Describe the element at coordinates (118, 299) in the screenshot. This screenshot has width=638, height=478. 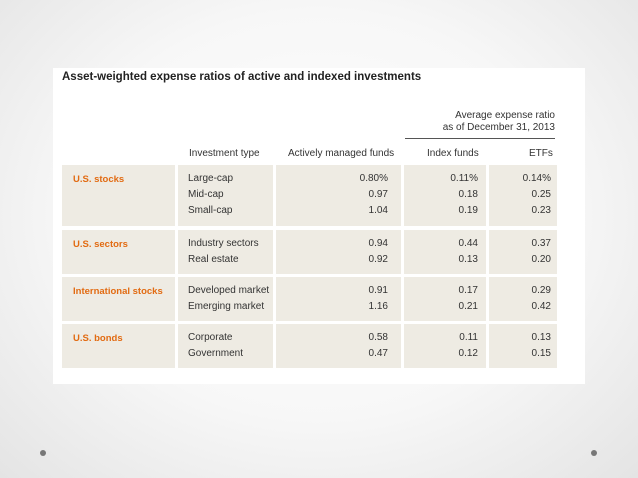
I see `group-cell: International stocks` at that location.